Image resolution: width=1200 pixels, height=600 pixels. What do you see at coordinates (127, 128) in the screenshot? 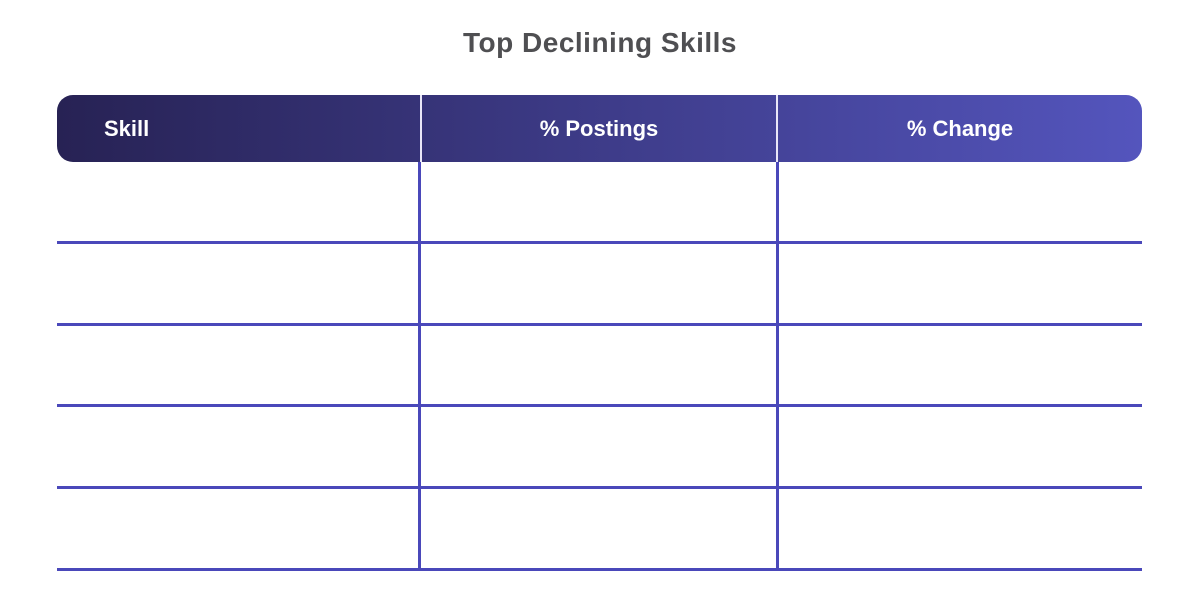
I see `header-cell-skill: Skill` at bounding box center [127, 128].